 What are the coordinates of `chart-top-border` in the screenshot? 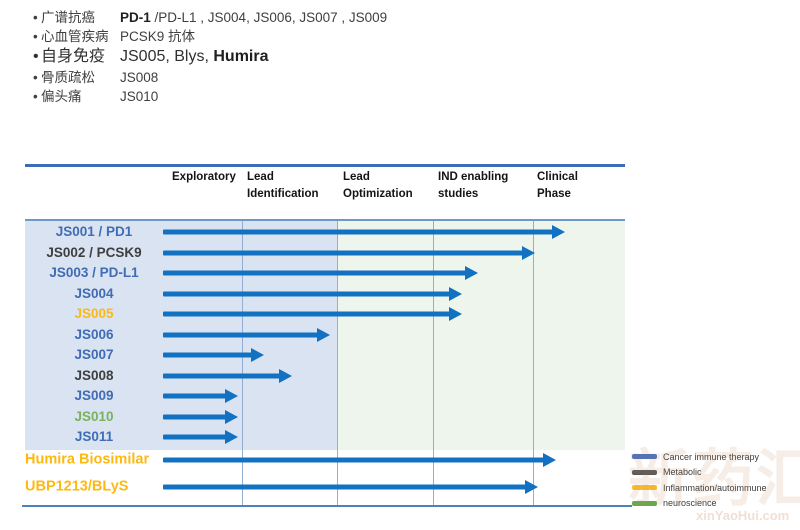 It's located at (325, 165).